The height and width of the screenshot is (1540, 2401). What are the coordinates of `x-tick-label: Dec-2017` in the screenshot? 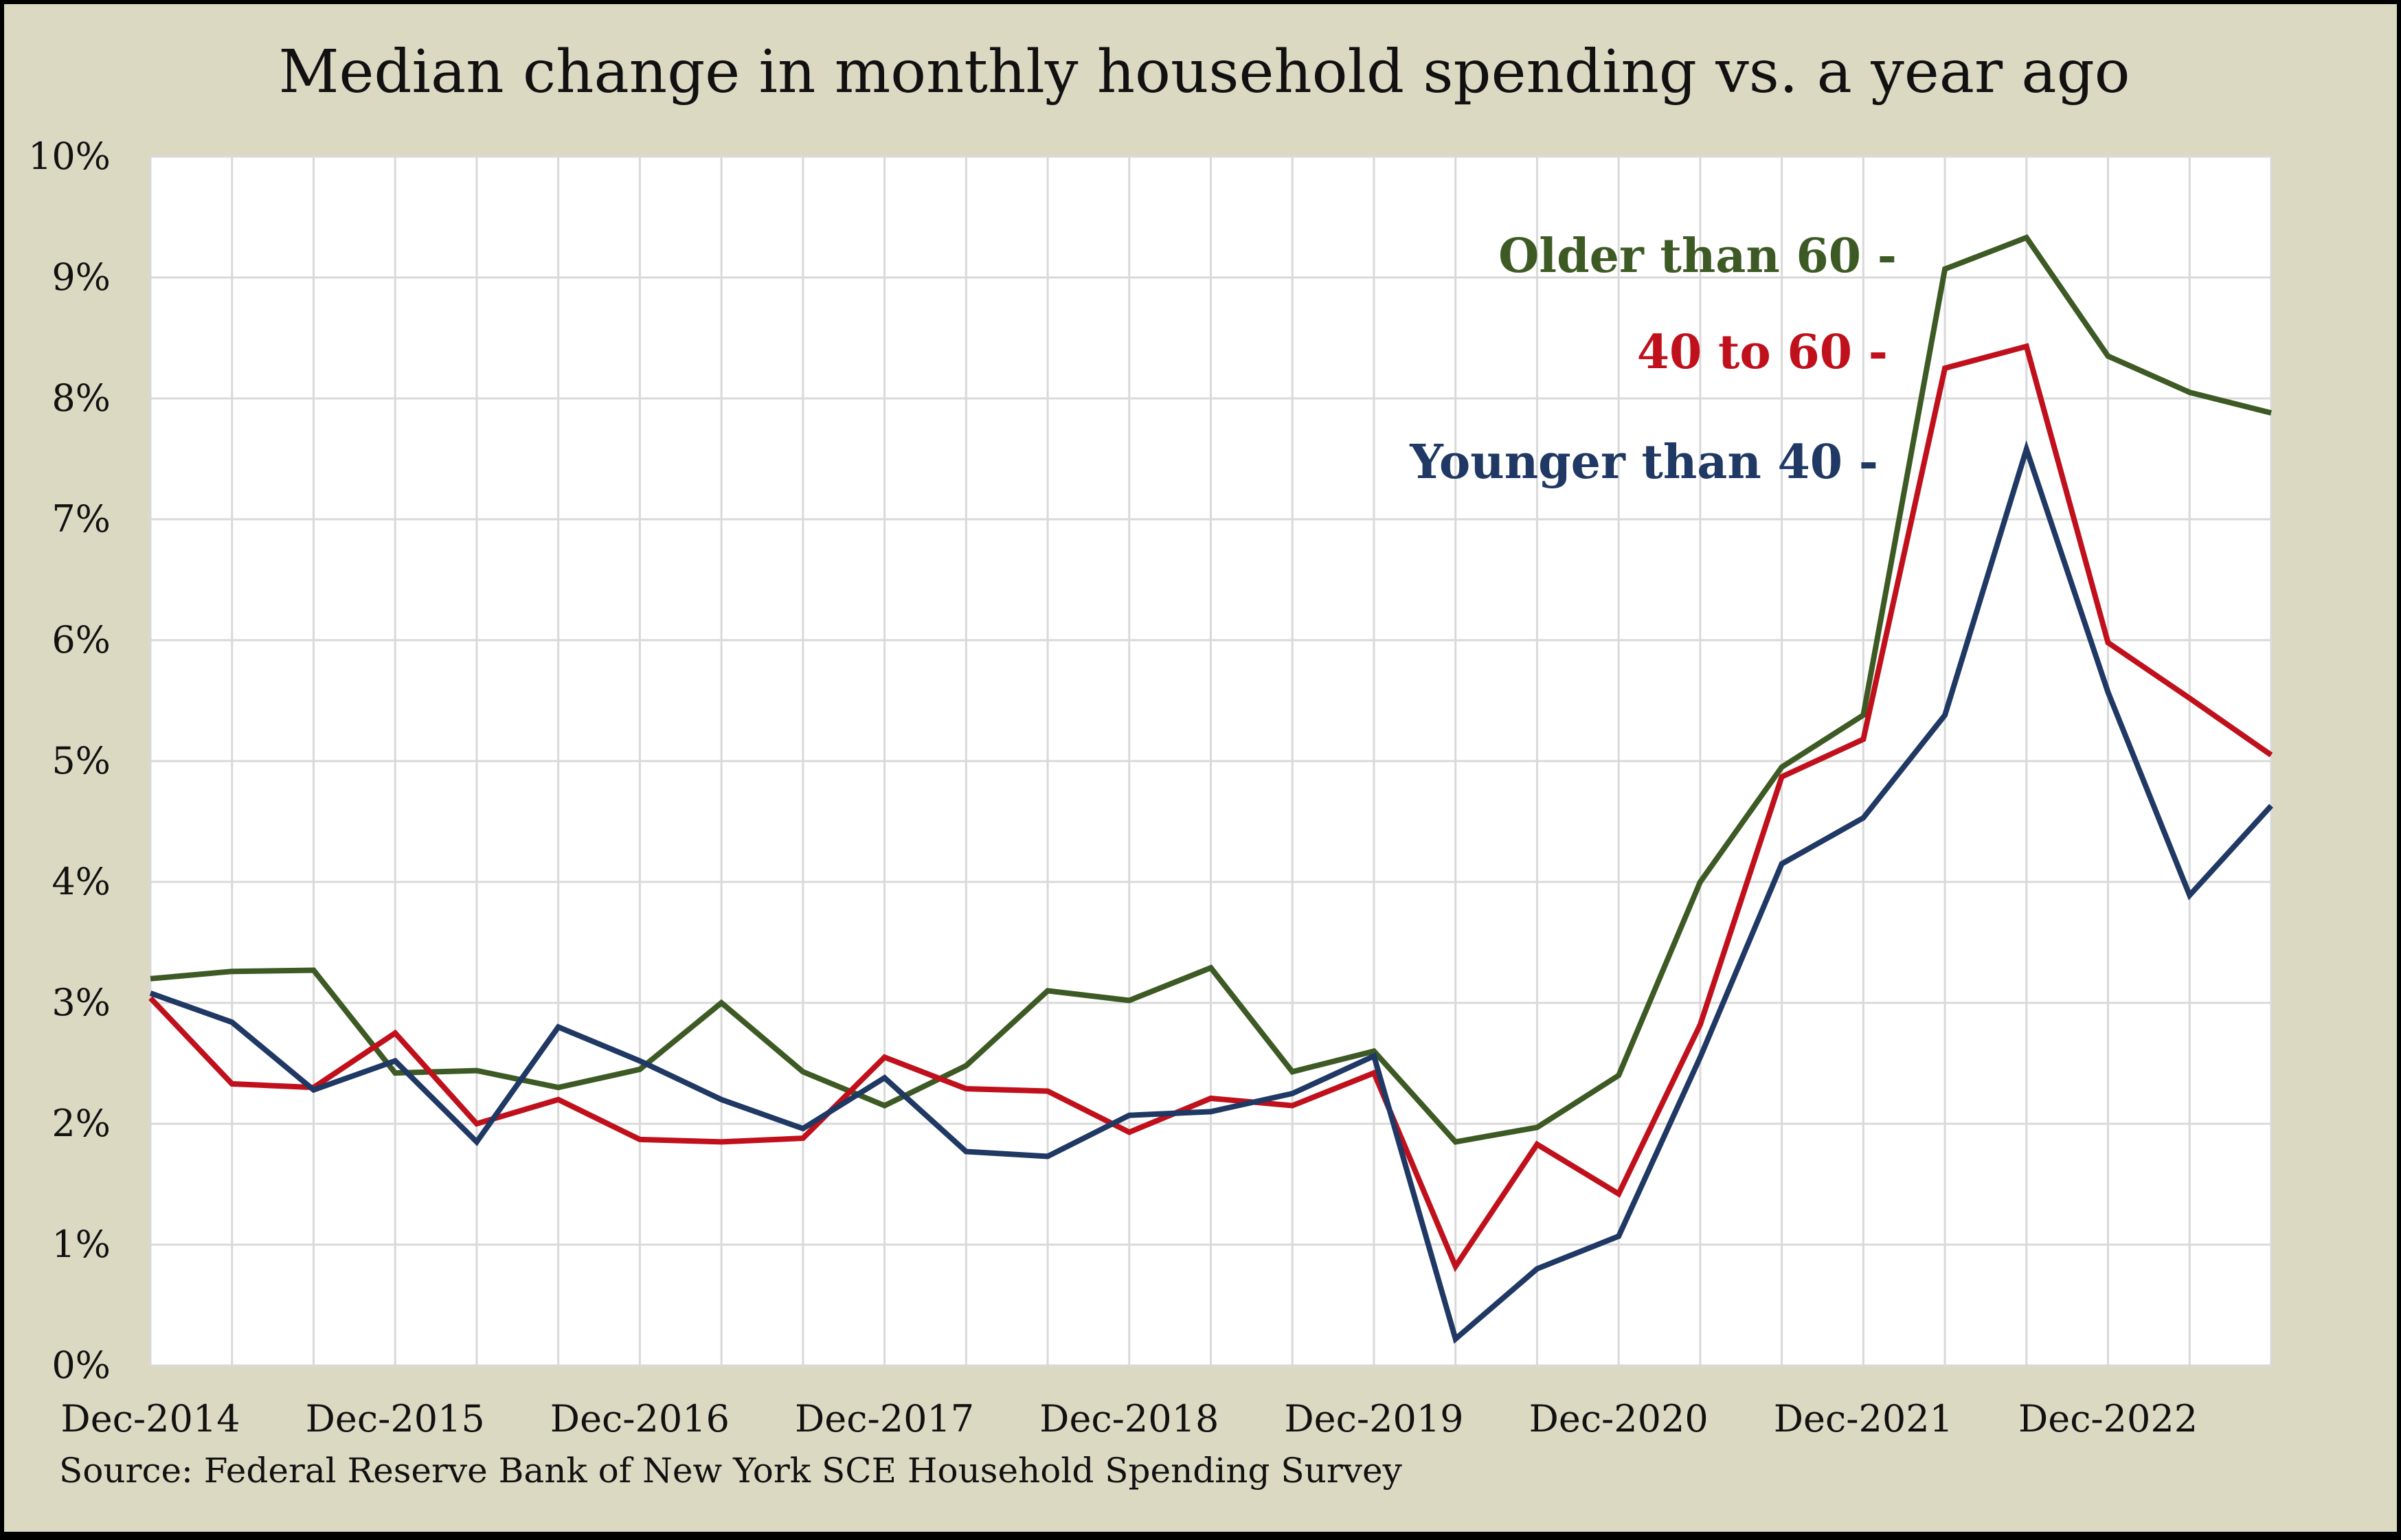 It's located at (885, 1419).